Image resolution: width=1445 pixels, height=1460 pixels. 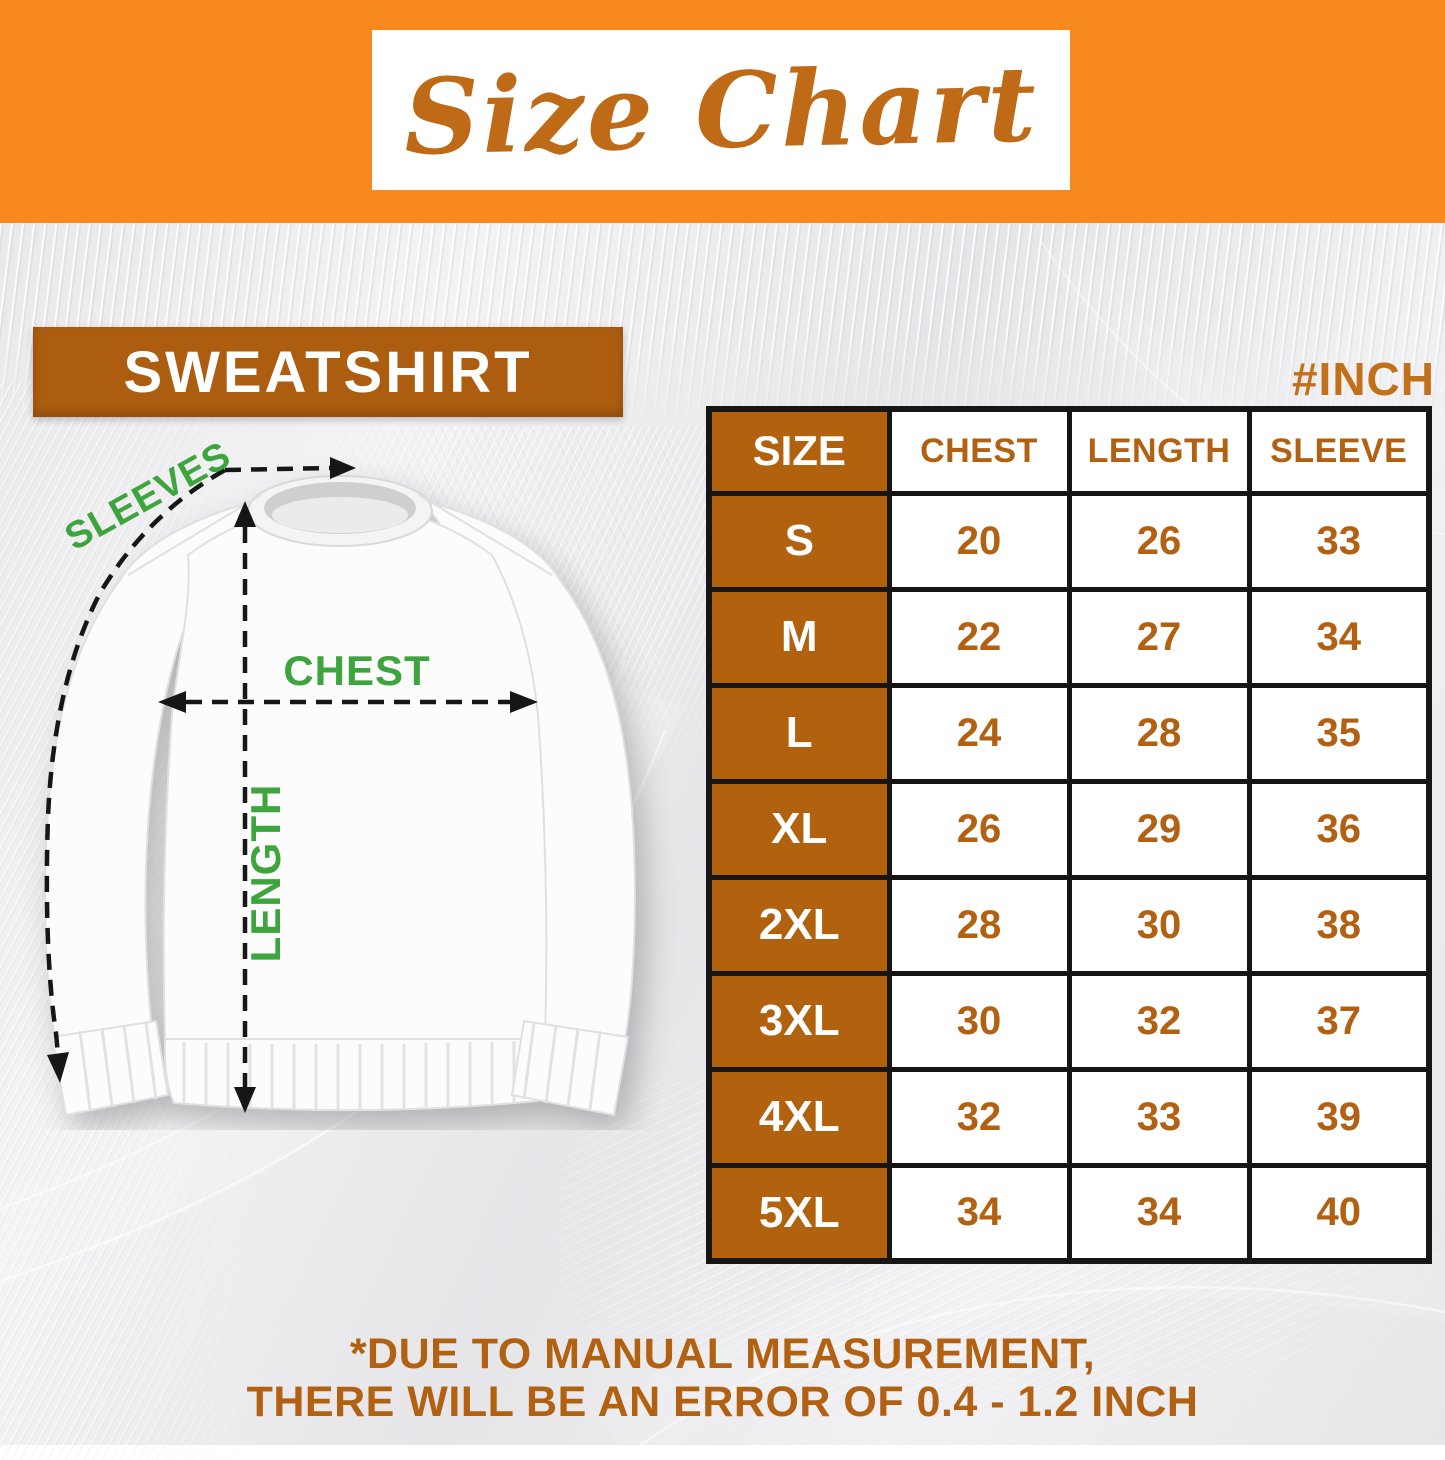 I want to click on disclaimer-line1: *DUE TO MANUAL MEASUREMENT,, so click(x=722, y=1354).